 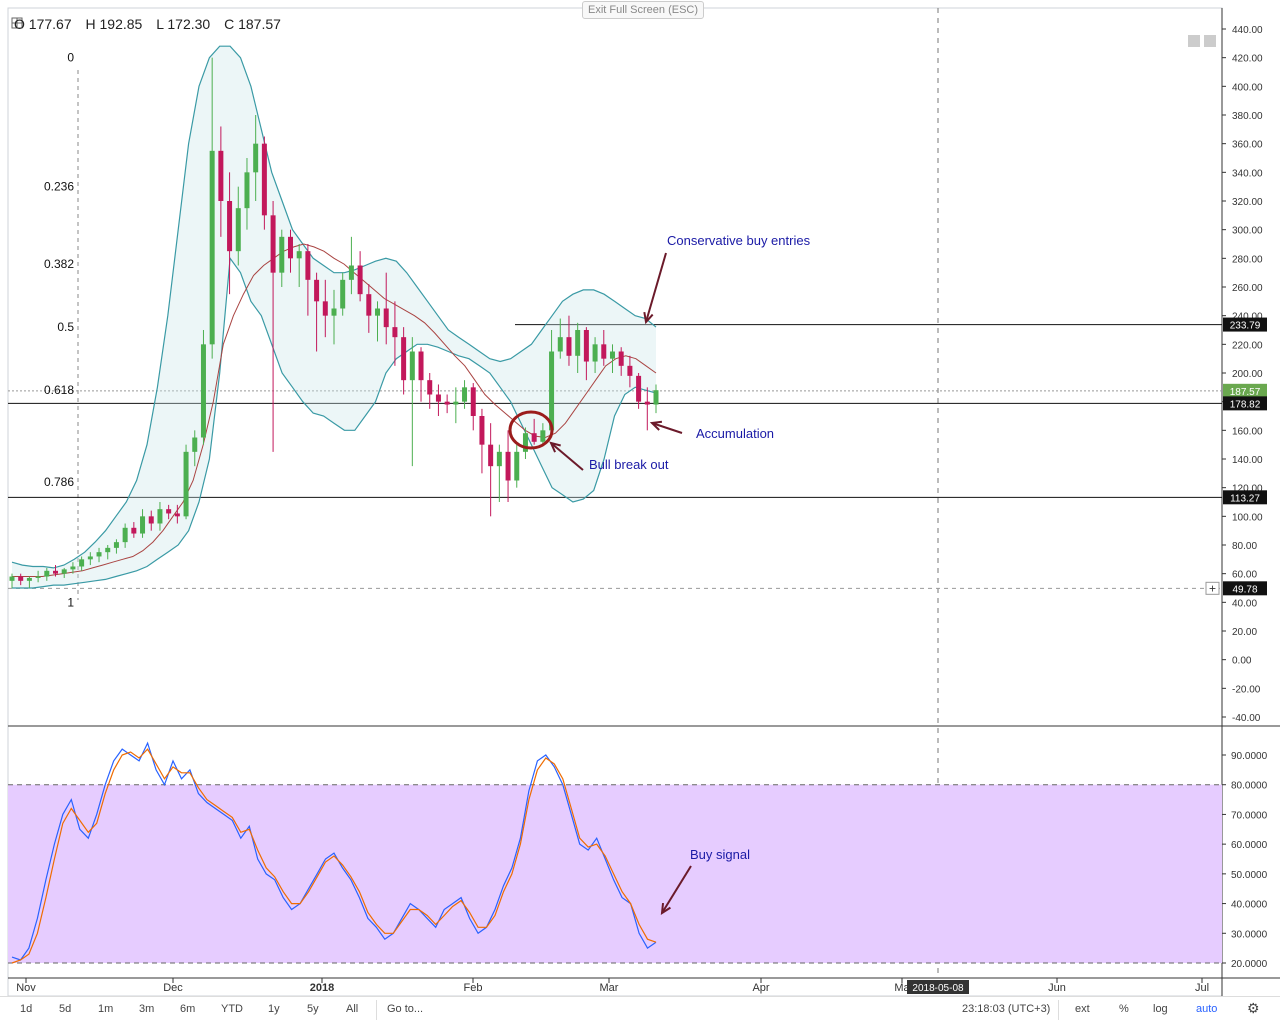 I want to click on fib-level-label: 0.5, so click(x=65, y=327).